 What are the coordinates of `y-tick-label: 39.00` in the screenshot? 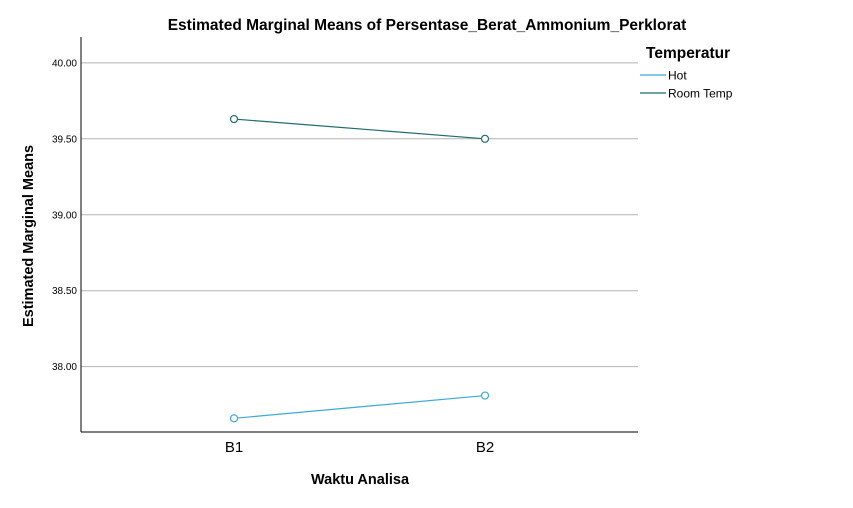 It's located at (64, 215).